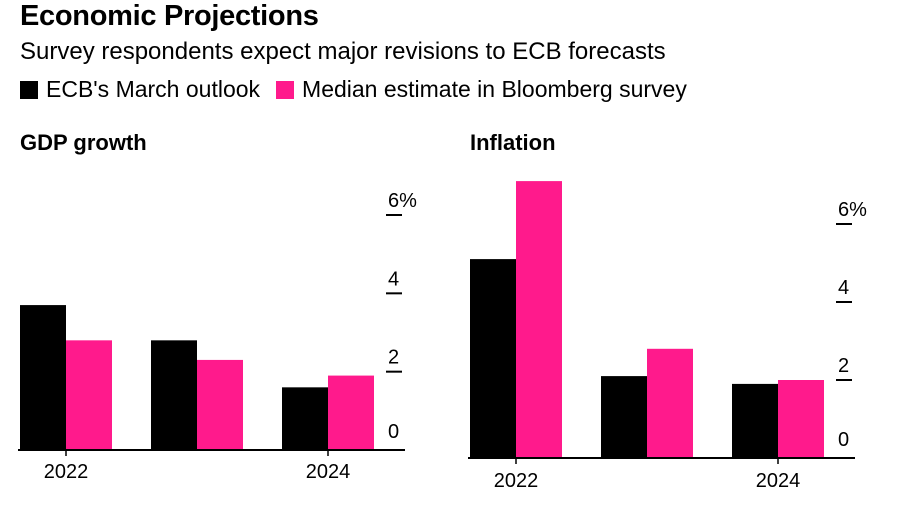 This screenshot has height=510, width=900. I want to click on inflation-y-tick-label-4: 4, so click(843, 288).